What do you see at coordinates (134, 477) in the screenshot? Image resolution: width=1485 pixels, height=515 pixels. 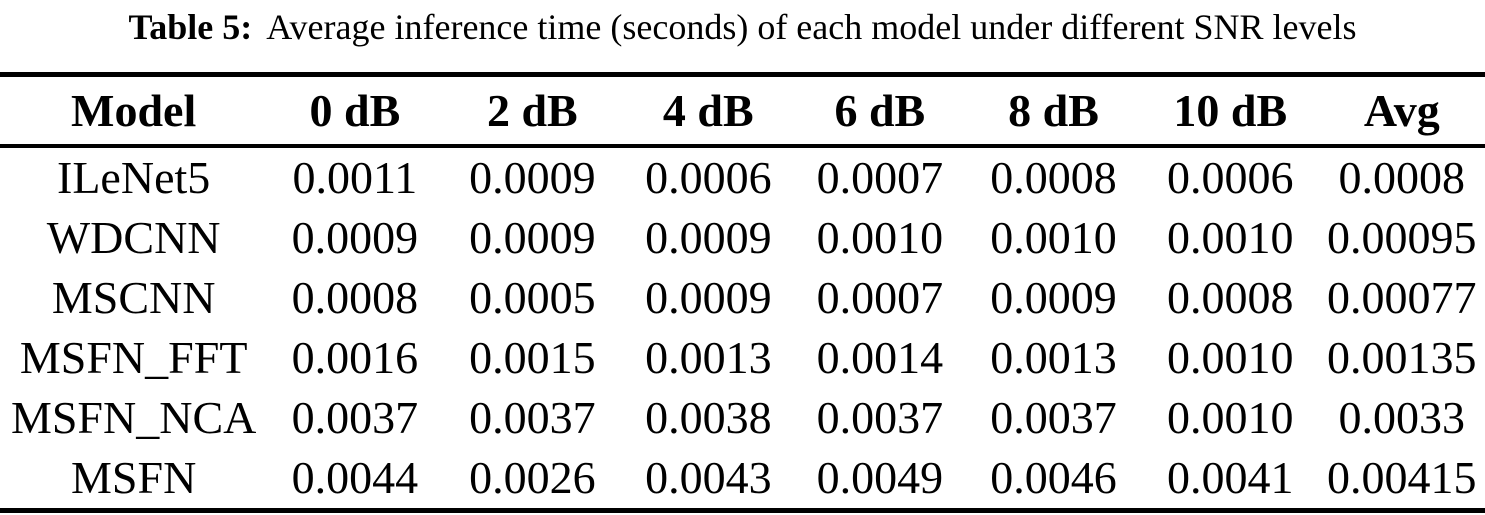 I see `model-name-cell: MSFN` at bounding box center [134, 477].